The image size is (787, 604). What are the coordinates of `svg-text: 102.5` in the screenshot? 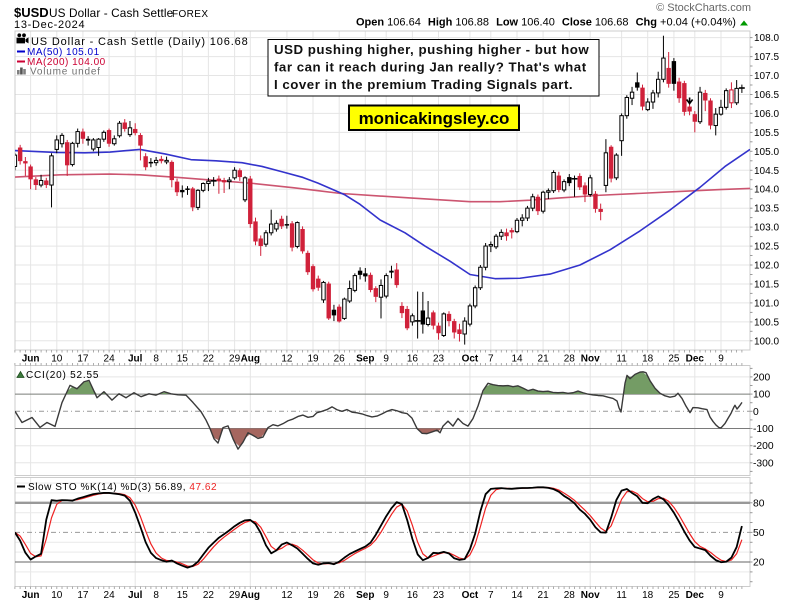 It's located at (766, 247).